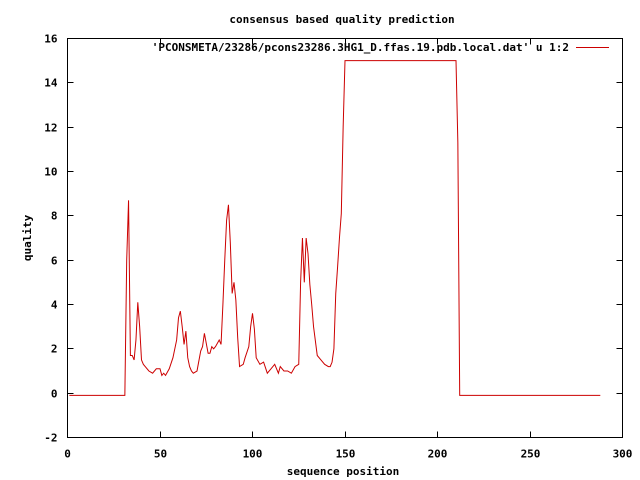  What do you see at coordinates (54, 394) in the screenshot?
I see `y-tick-label: 0` at bounding box center [54, 394].